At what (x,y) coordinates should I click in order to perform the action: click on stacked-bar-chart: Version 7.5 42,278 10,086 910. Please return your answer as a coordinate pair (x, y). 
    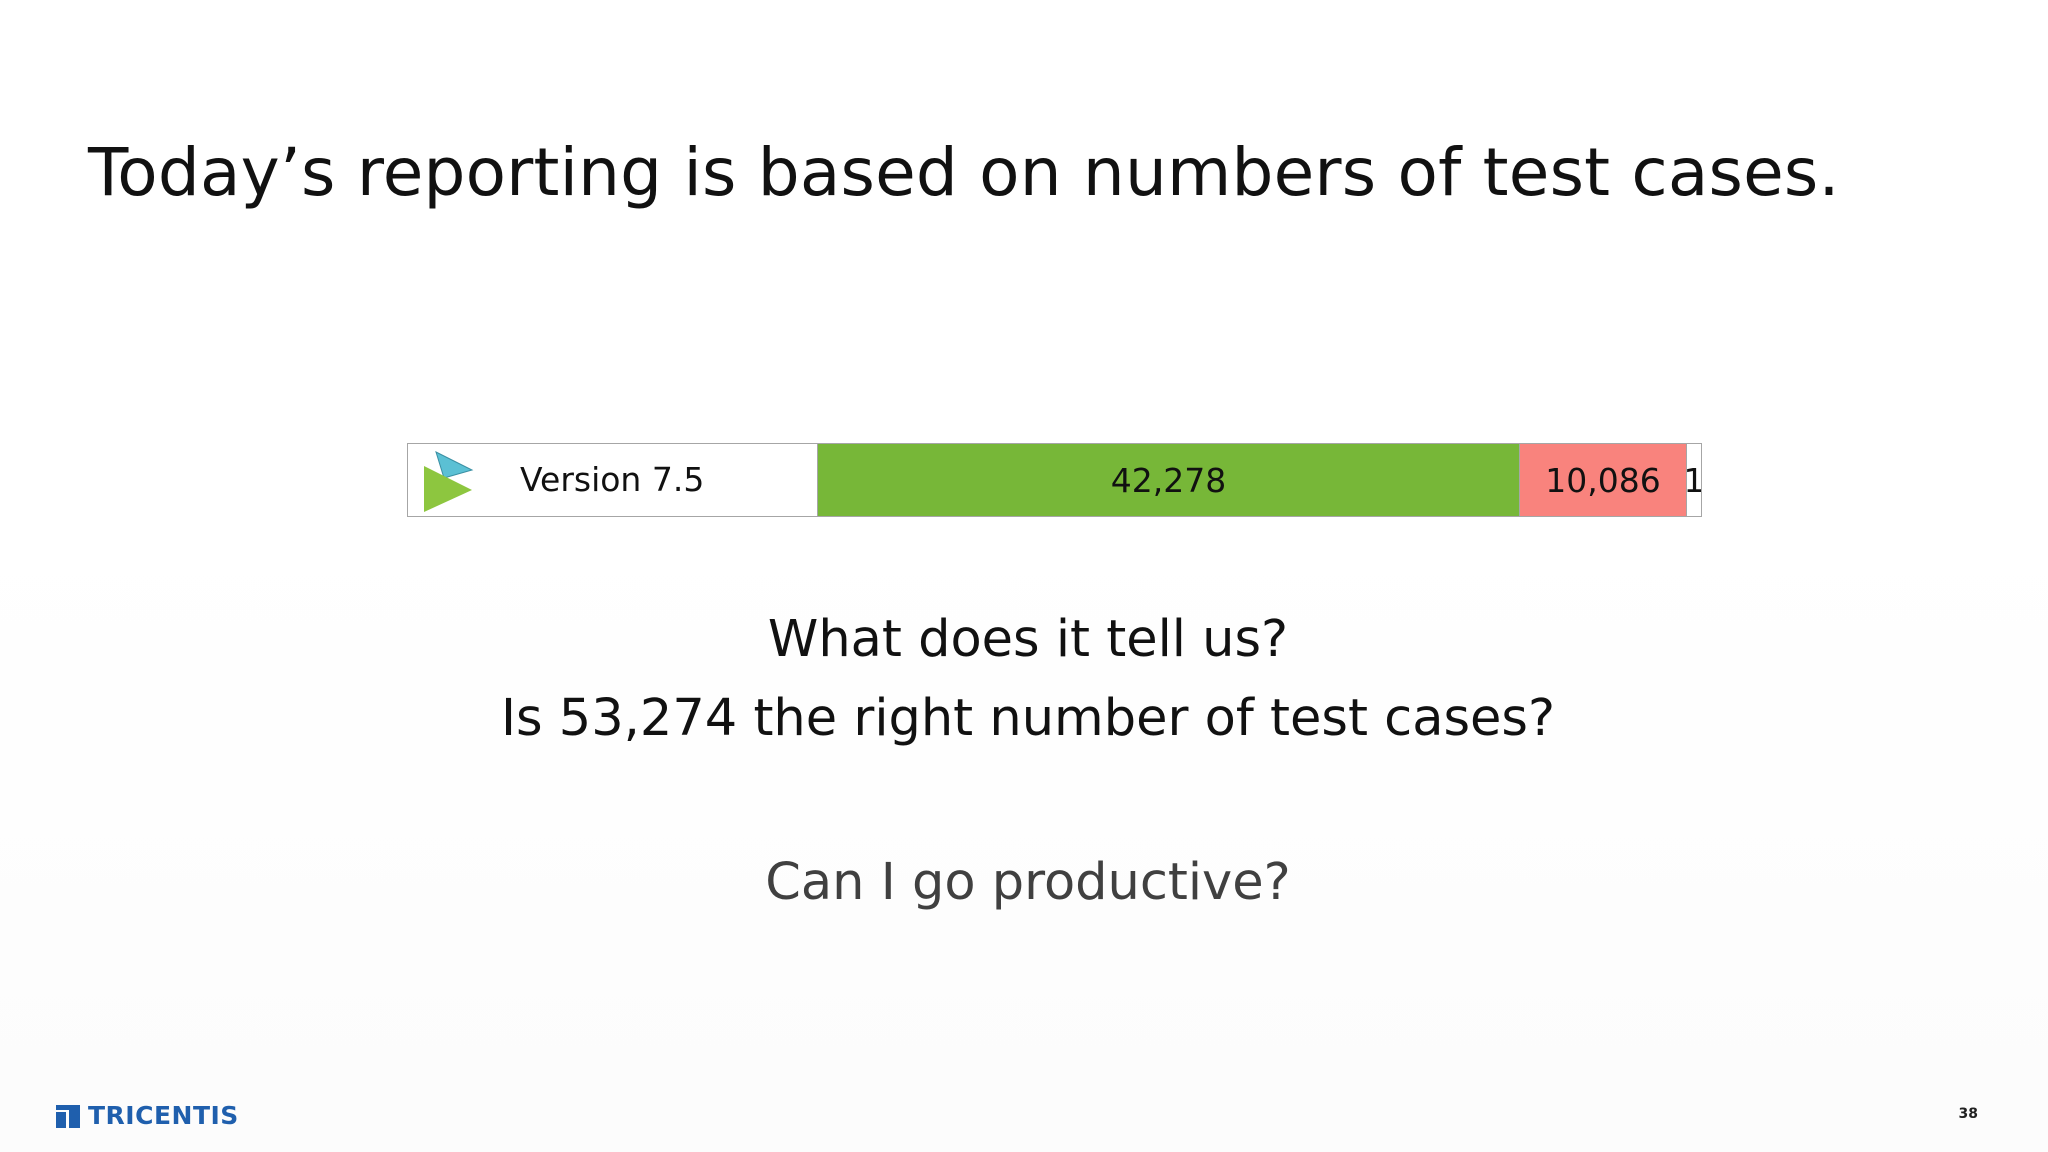
    Looking at the image, I should click on (1054, 480).